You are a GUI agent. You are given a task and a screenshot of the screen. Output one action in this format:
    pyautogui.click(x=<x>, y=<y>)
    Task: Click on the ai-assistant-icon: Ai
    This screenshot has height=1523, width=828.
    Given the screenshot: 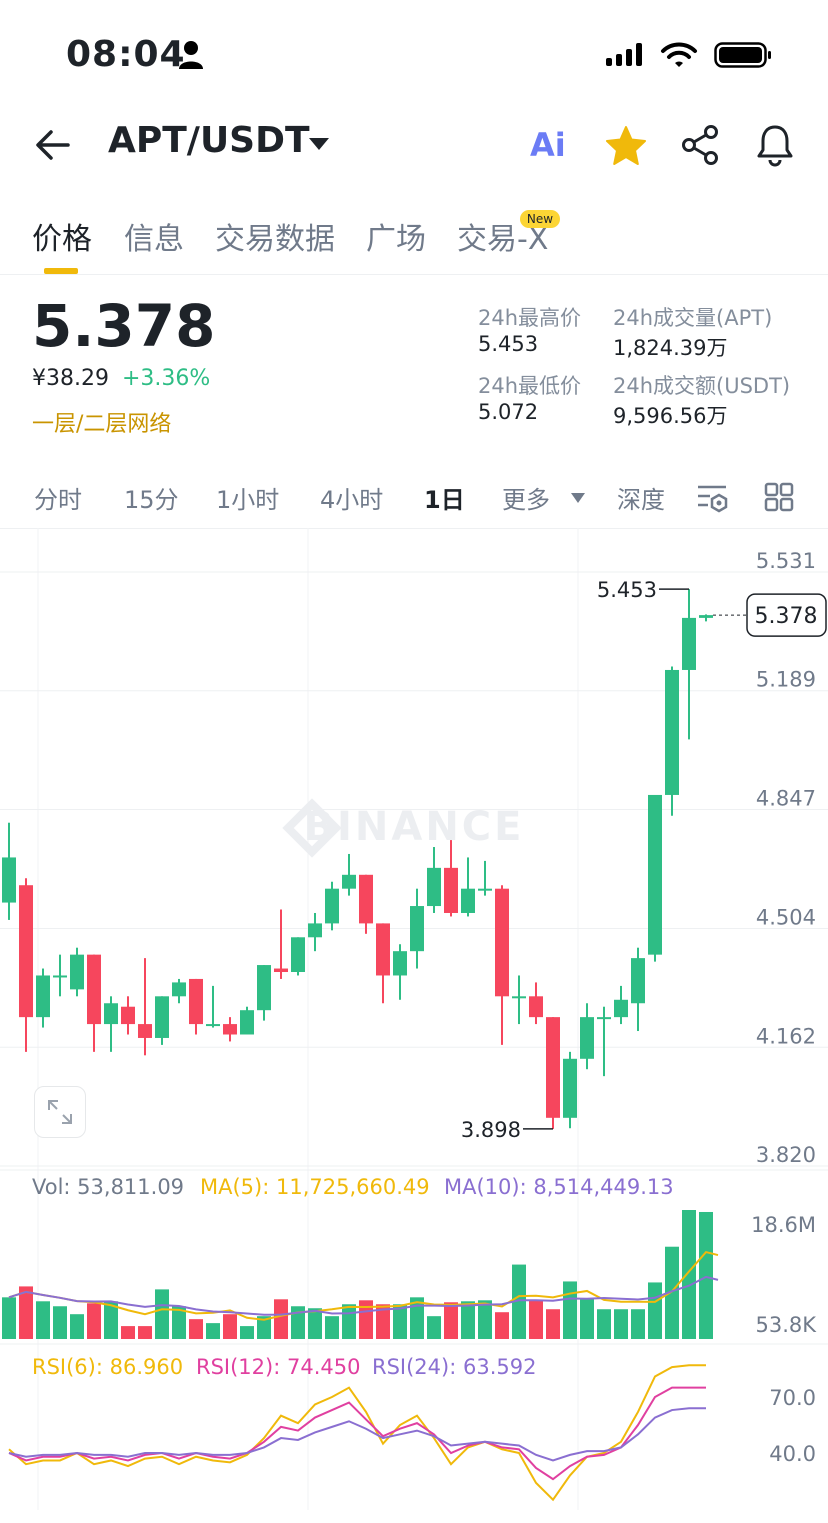 What is the action you would take?
    pyautogui.click(x=553, y=146)
    